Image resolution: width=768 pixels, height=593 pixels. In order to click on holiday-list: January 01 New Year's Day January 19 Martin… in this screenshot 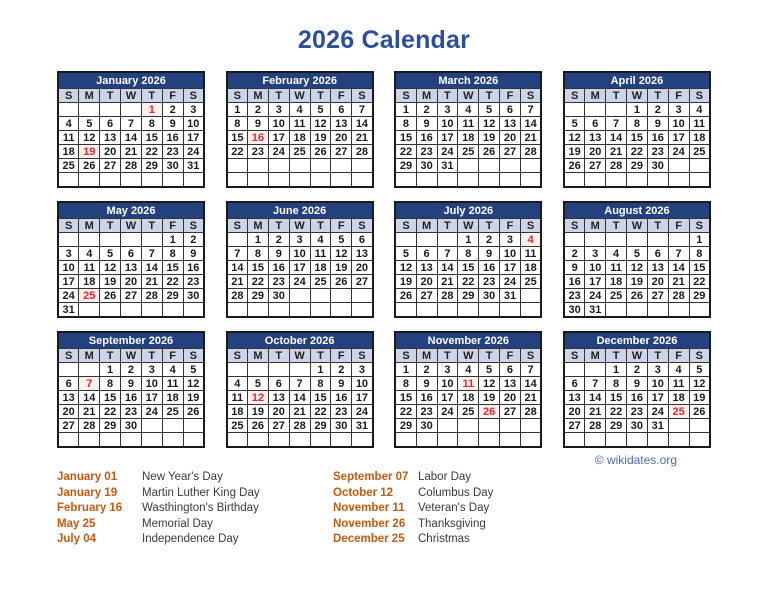, I will do `click(384, 509)`.